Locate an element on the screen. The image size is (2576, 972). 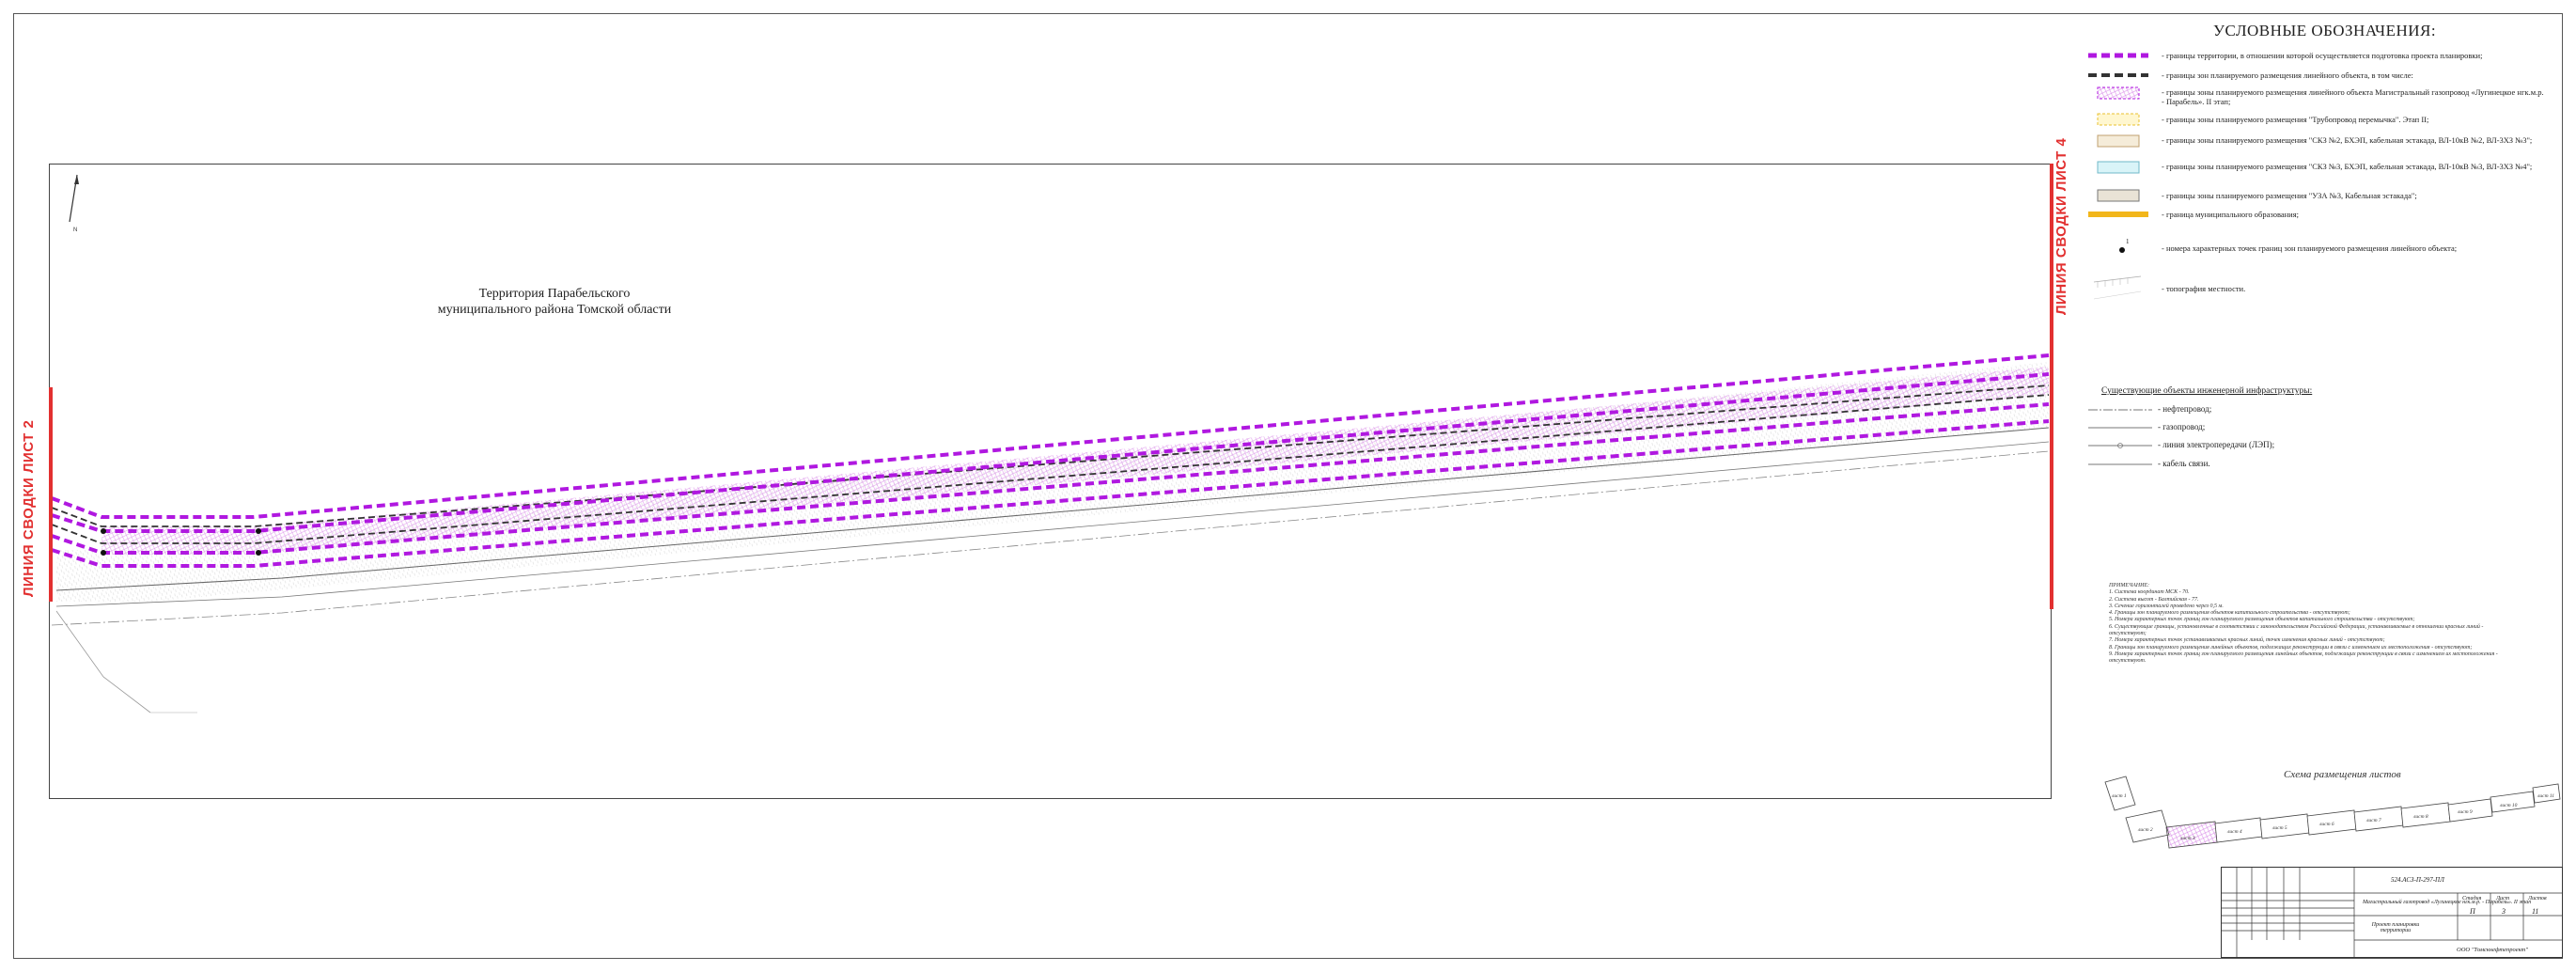
note-line: 2. Система высот - Балтийская - 77. is located at coordinates (2154, 599).